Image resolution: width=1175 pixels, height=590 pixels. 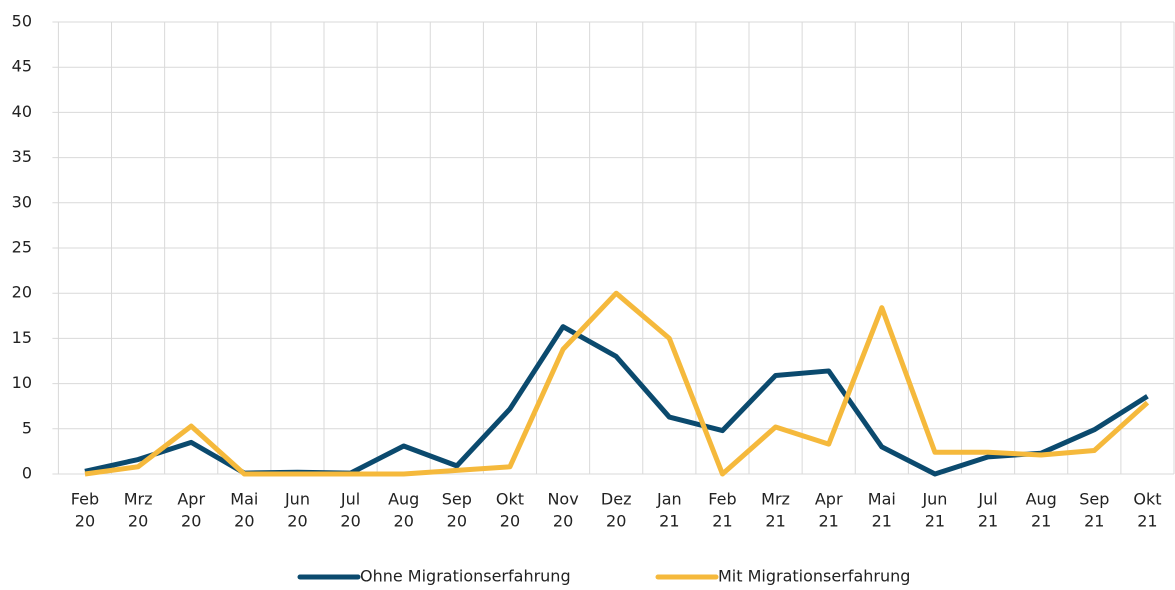 What do you see at coordinates (22, 247) in the screenshot?
I see `y-tick-label: 25` at bounding box center [22, 247].